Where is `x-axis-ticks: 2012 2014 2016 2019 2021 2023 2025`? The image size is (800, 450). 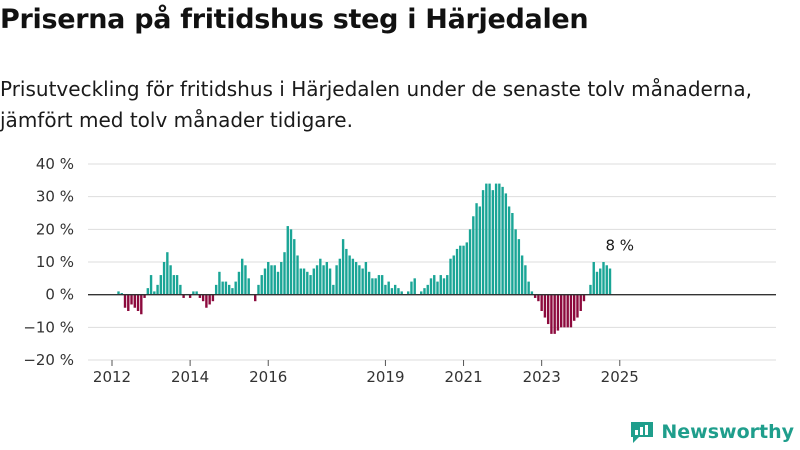 x-axis-ticks: 2012 2014 2016 2019 2021 2023 2025 is located at coordinates (366, 373).